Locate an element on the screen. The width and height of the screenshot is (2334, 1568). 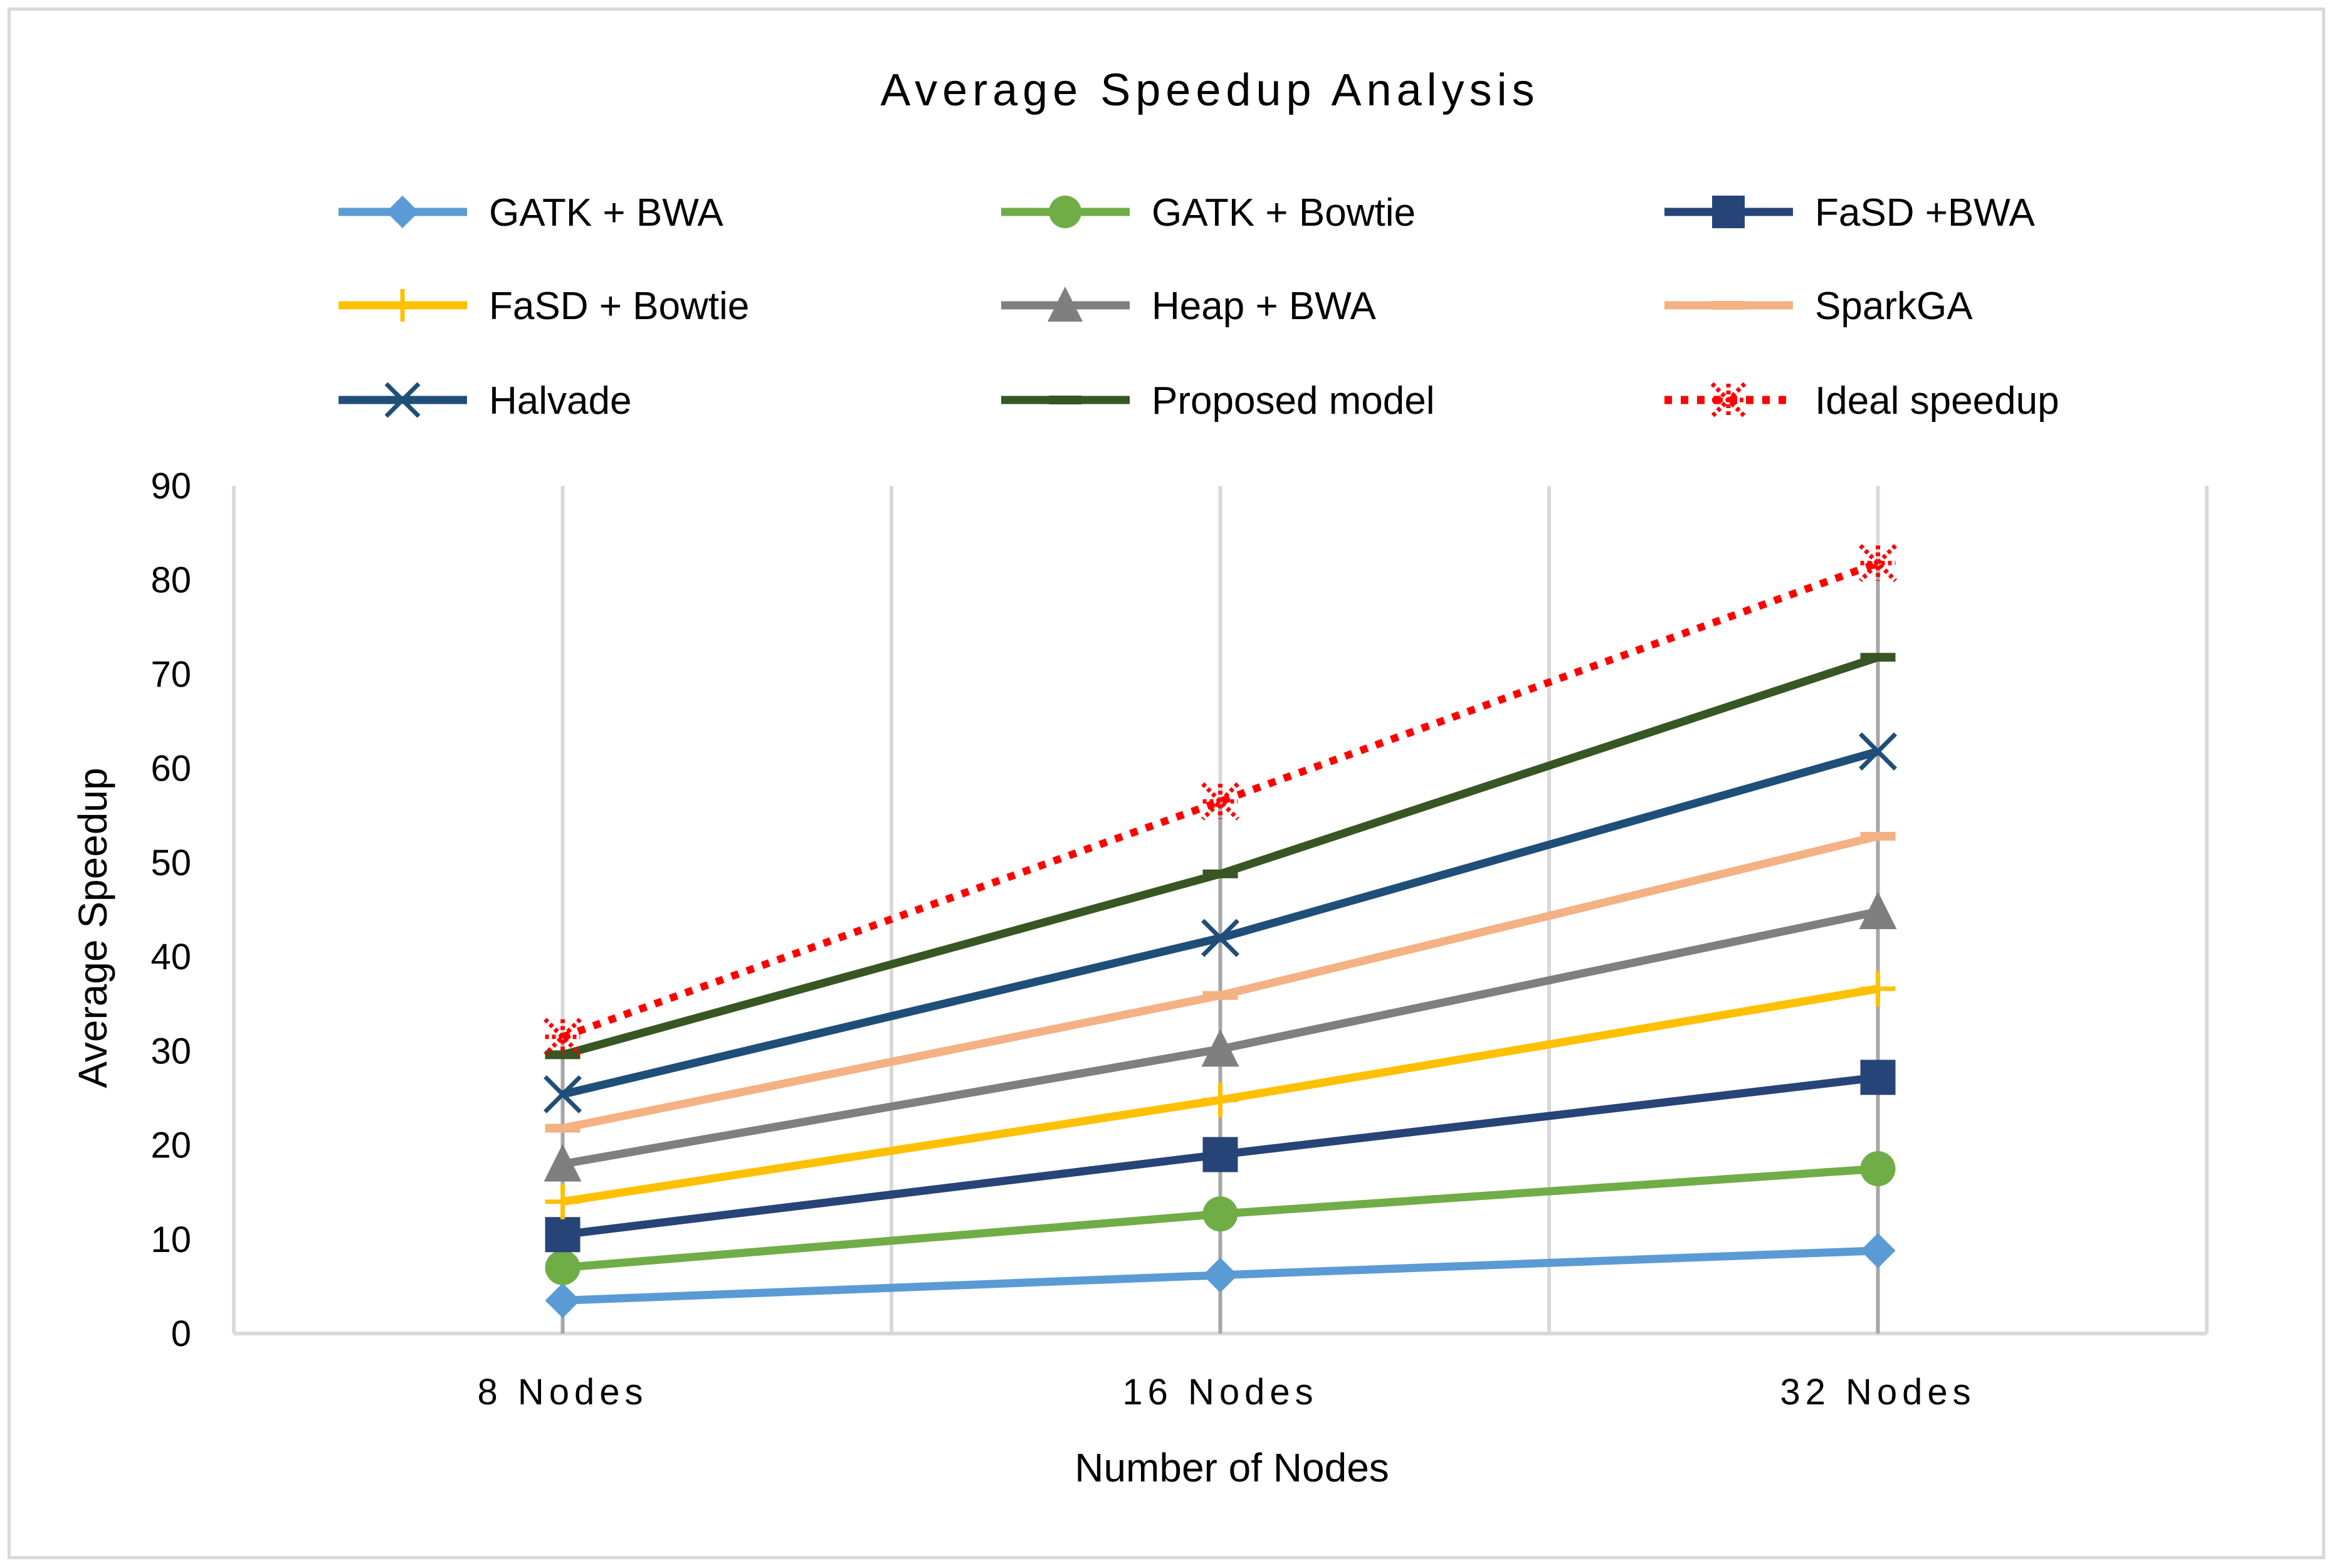
legend-entry: Proposed model is located at coordinates (1218, 401).